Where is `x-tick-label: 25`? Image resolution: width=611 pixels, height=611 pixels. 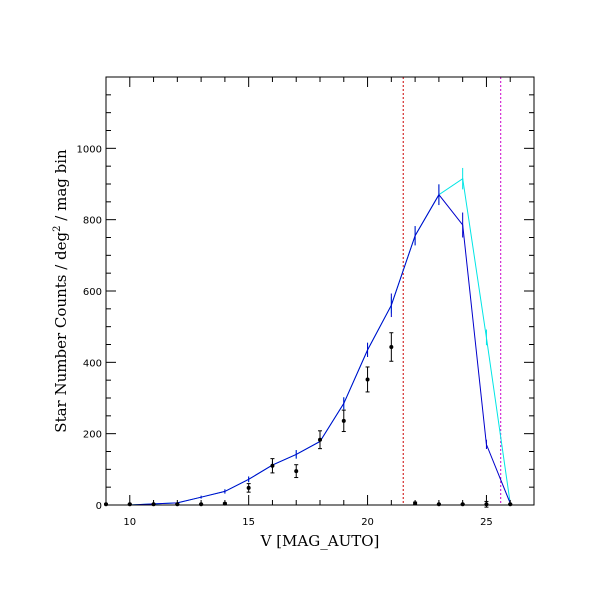 x-tick-label: 25 is located at coordinates (486, 522).